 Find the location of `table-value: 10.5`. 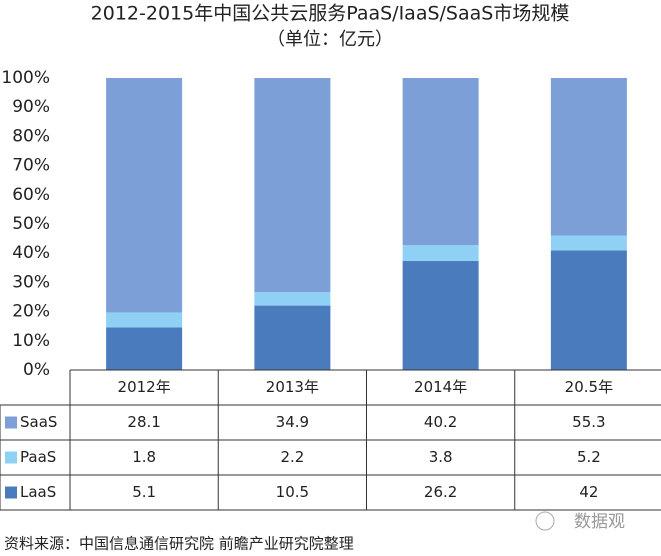

table-value: 10.5 is located at coordinates (292, 492).